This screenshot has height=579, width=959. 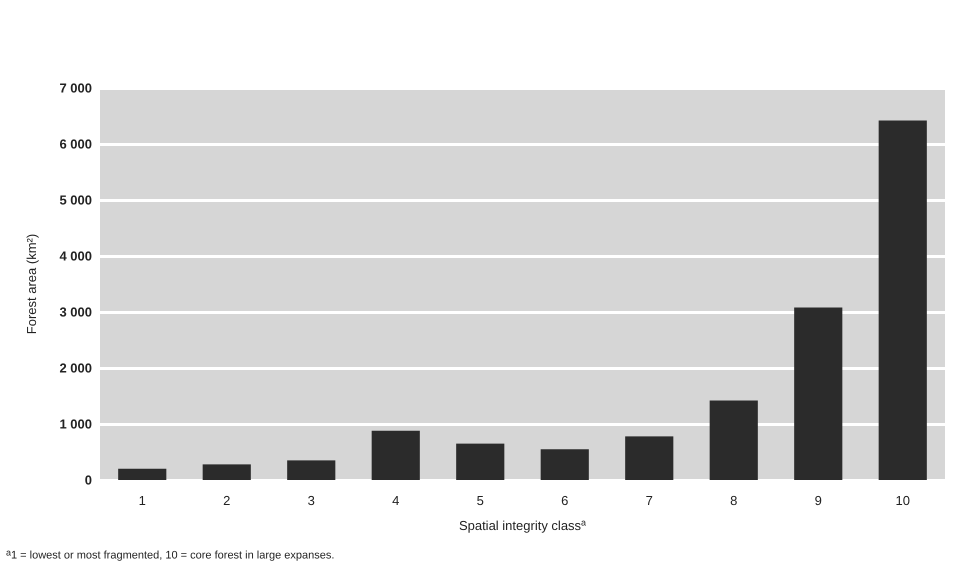 I want to click on x-tick-label: 8, so click(x=734, y=500).